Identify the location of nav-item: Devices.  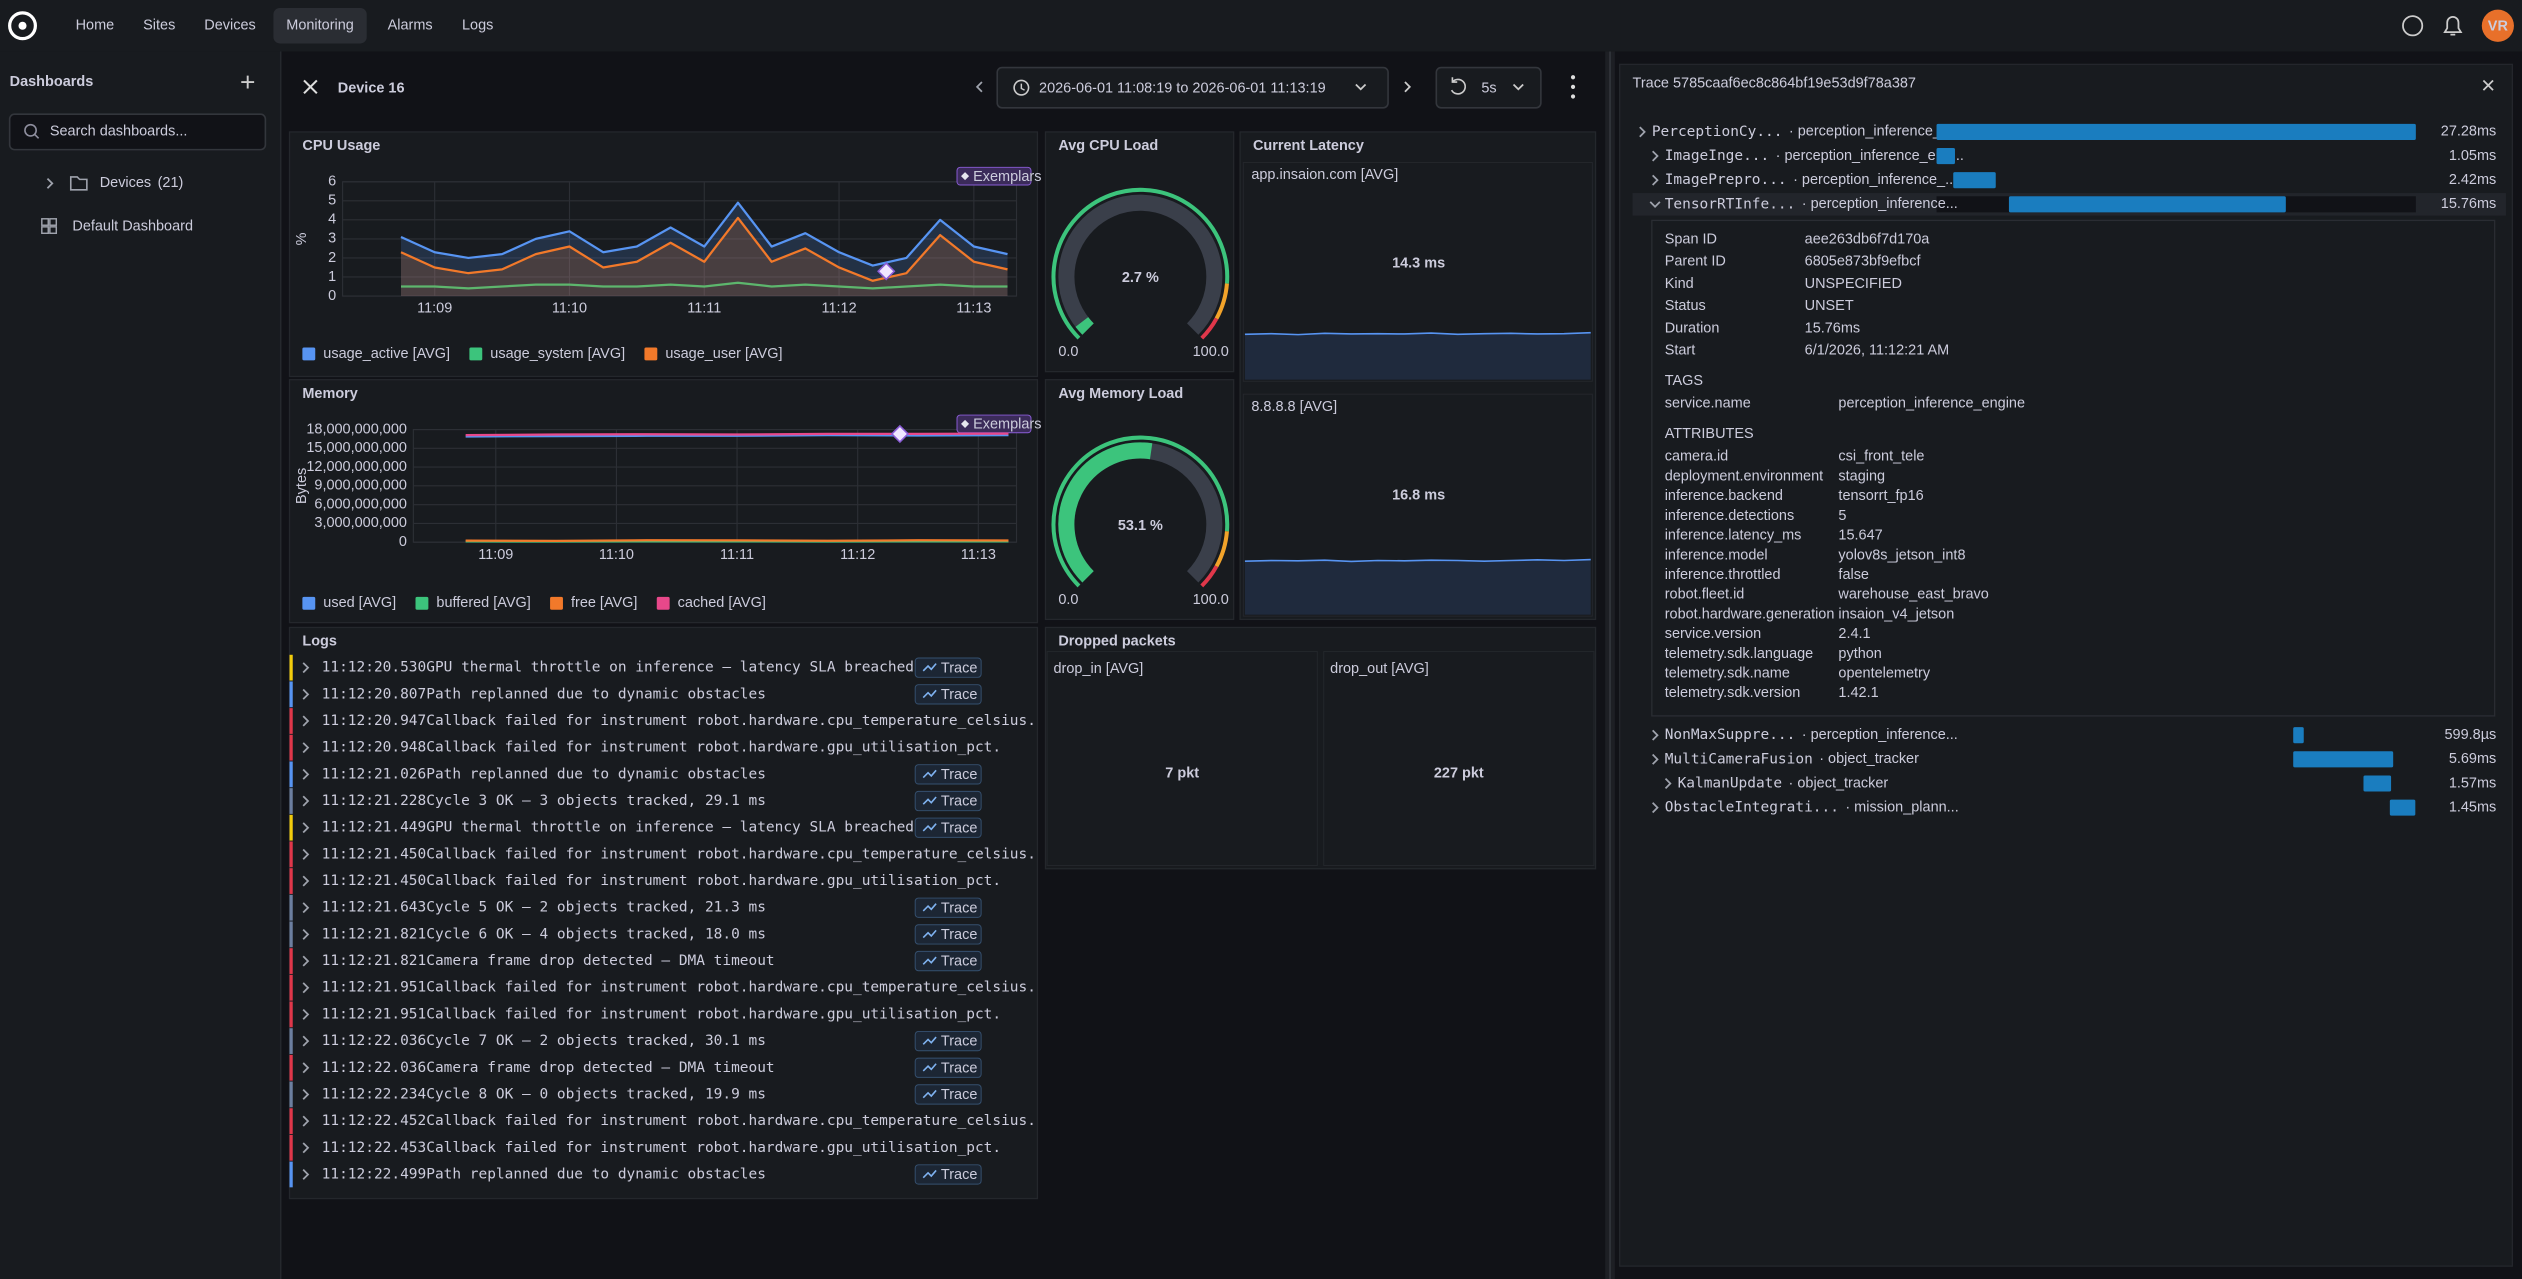
(229, 26).